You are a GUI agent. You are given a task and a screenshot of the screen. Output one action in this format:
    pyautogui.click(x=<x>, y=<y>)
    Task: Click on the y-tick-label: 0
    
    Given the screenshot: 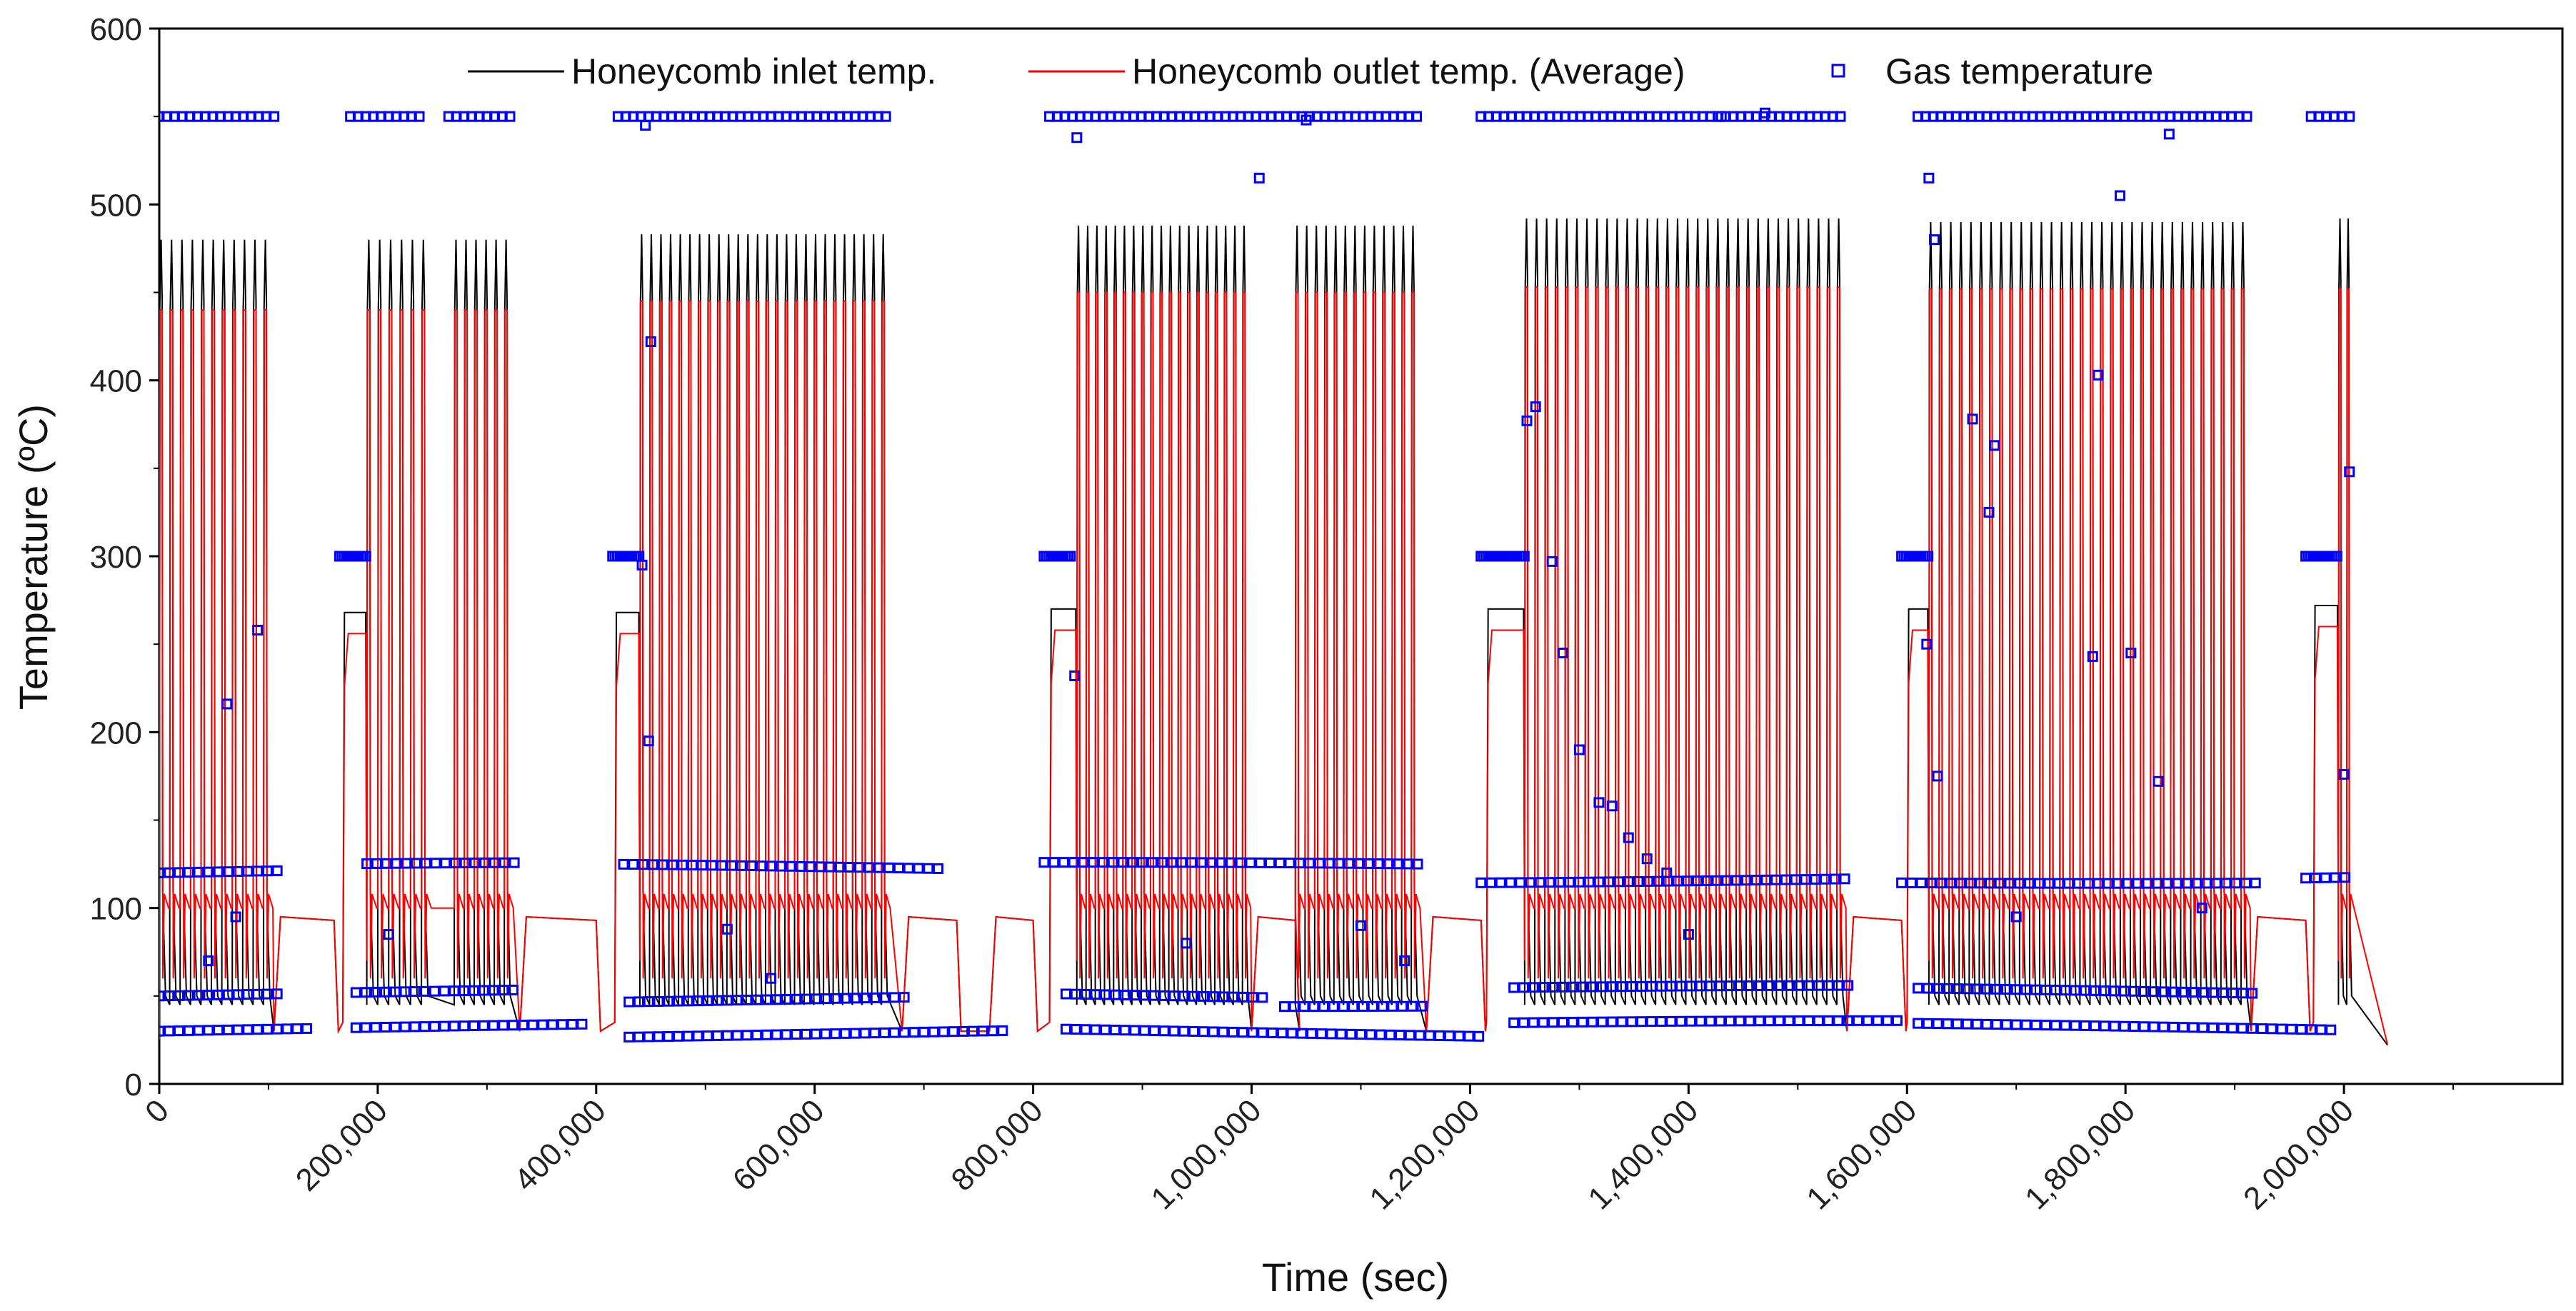 What is the action you would take?
    pyautogui.click(x=133, y=1085)
    